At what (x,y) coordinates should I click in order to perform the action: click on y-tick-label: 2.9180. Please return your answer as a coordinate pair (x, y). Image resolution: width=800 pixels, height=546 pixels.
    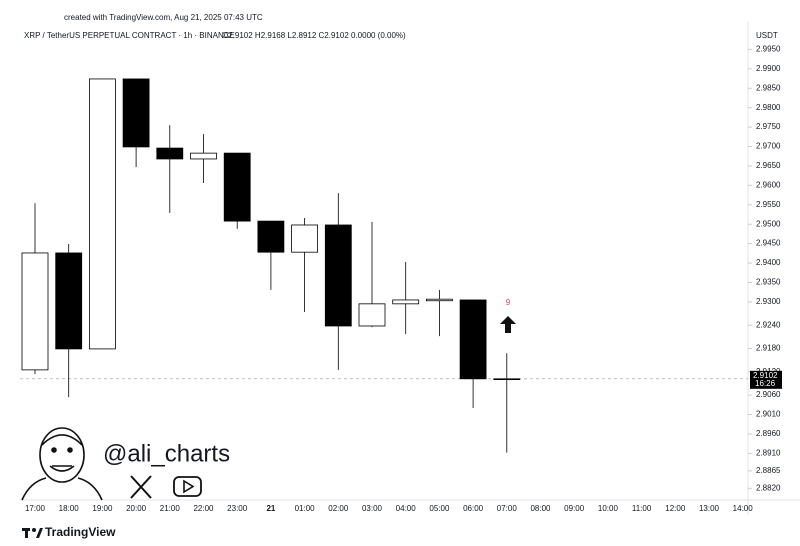
    Looking at the image, I should click on (768, 348).